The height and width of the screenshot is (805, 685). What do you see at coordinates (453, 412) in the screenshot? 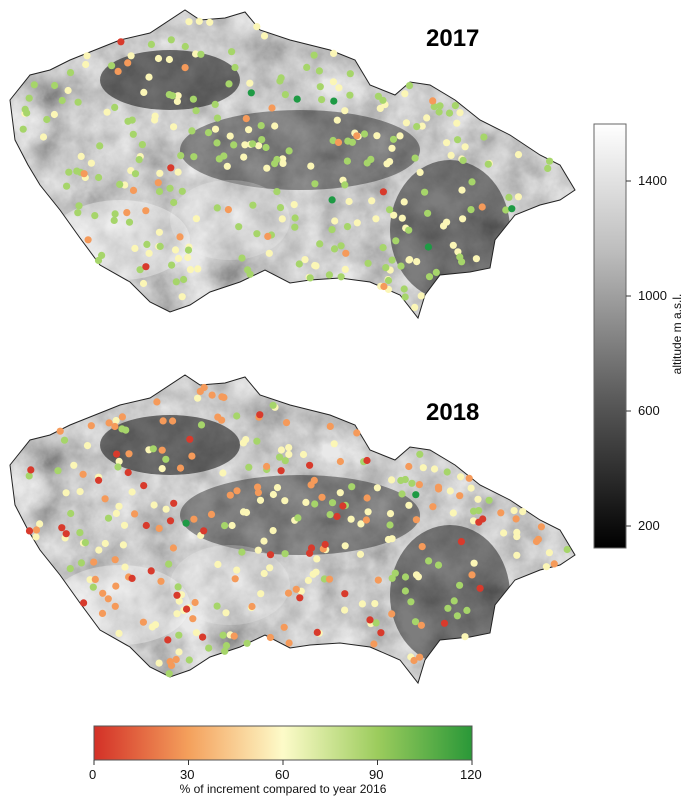
I see `map-title-2018: 2018` at bounding box center [453, 412].